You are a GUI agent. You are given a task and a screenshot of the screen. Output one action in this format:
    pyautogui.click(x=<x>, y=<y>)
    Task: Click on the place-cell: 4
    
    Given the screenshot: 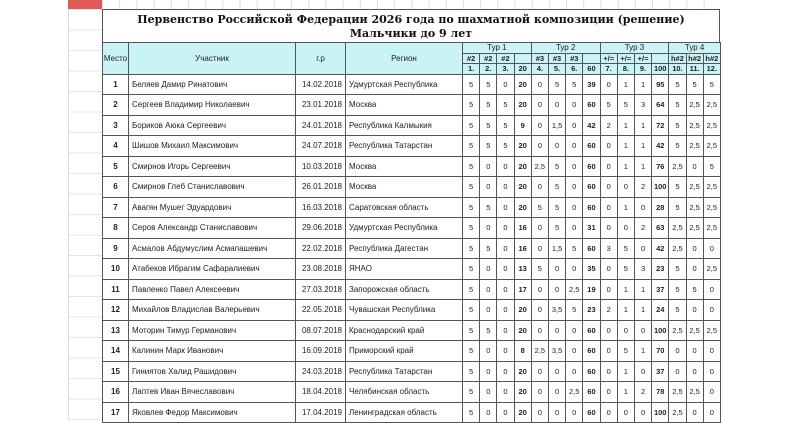 What is the action you would take?
    pyautogui.click(x=115, y=146)
    